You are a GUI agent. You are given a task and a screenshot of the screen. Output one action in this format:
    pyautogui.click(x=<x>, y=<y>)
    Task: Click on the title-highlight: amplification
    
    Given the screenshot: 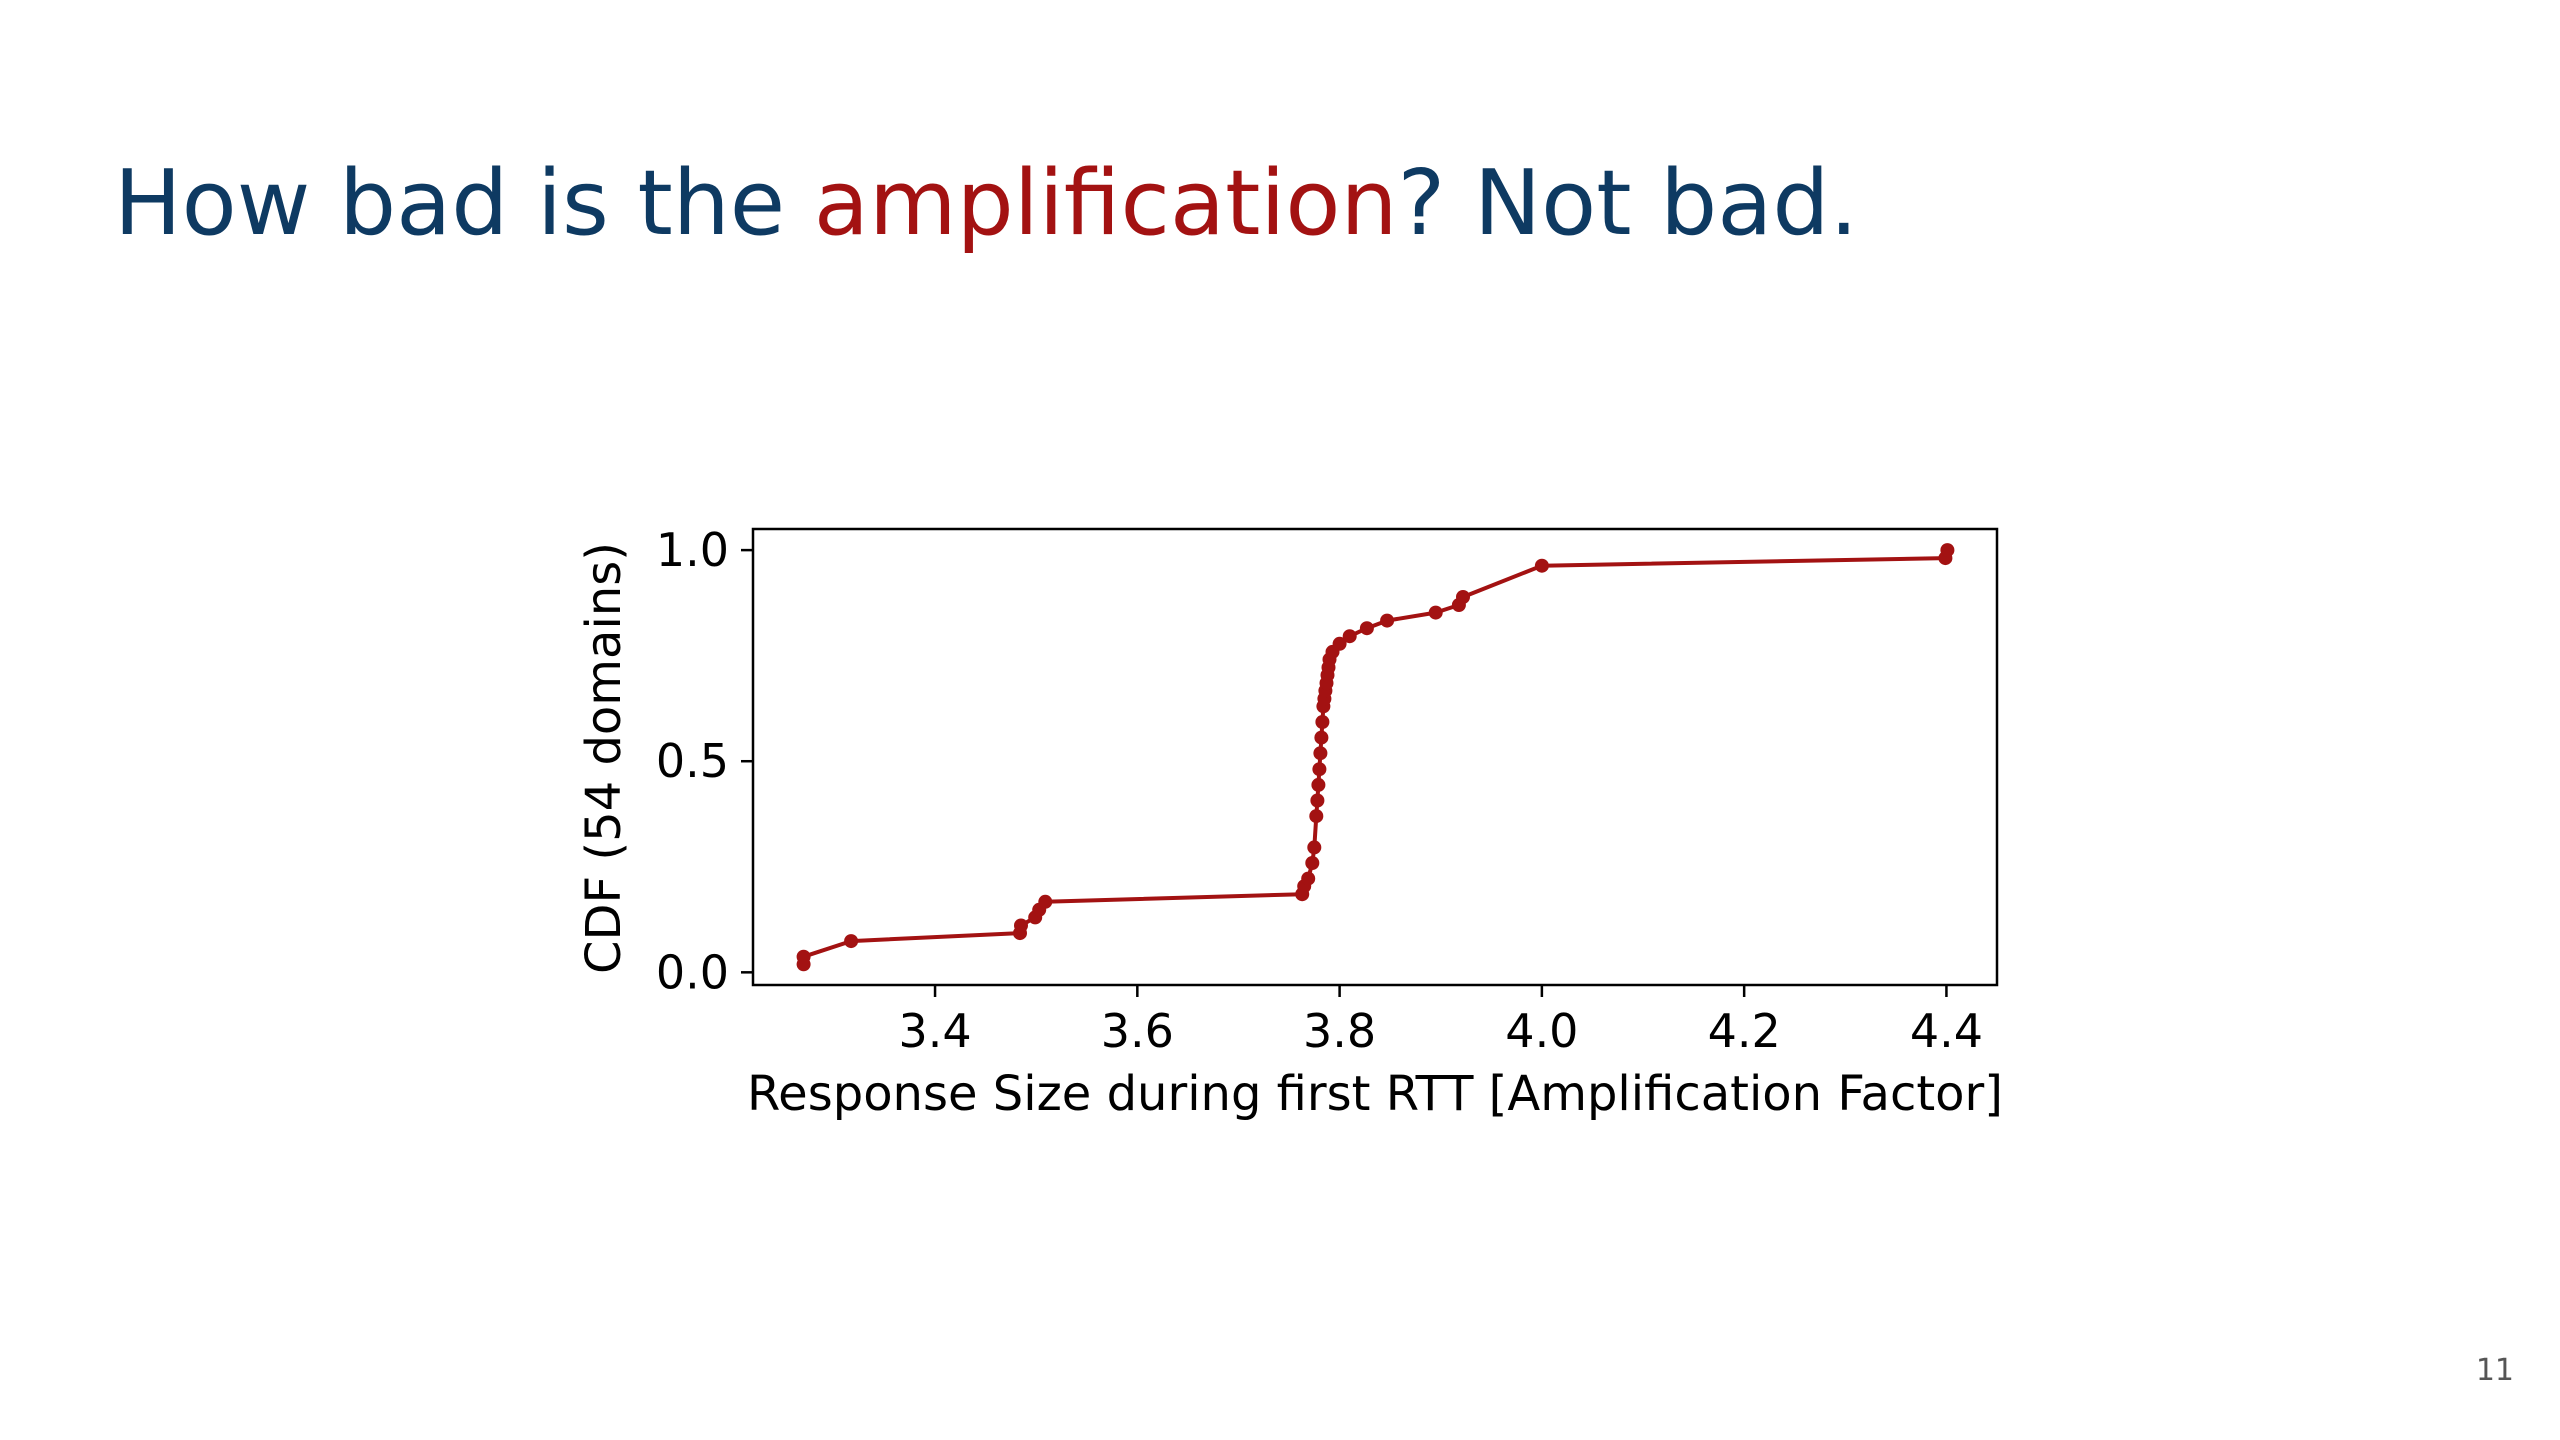 What is the action you would take?
    pyautogui.click(x=1105, y=203)
    